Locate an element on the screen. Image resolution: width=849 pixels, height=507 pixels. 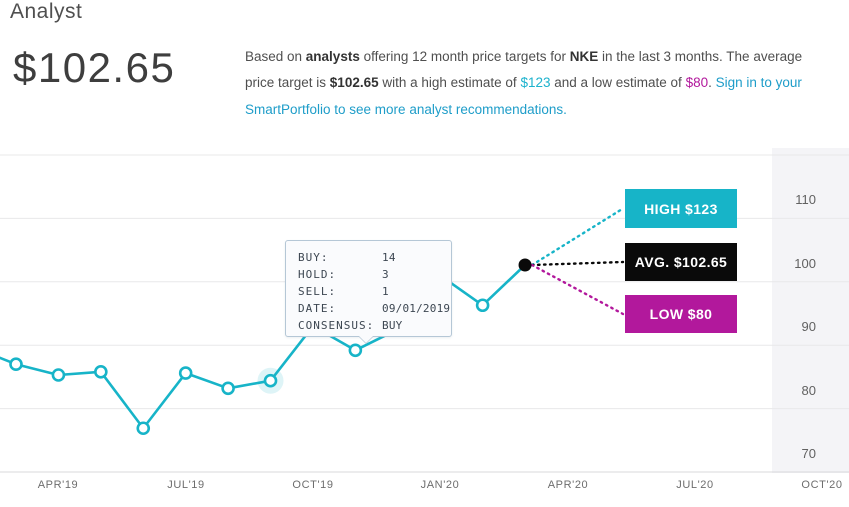
description-text: Based on is located at coordinates (275, 56).